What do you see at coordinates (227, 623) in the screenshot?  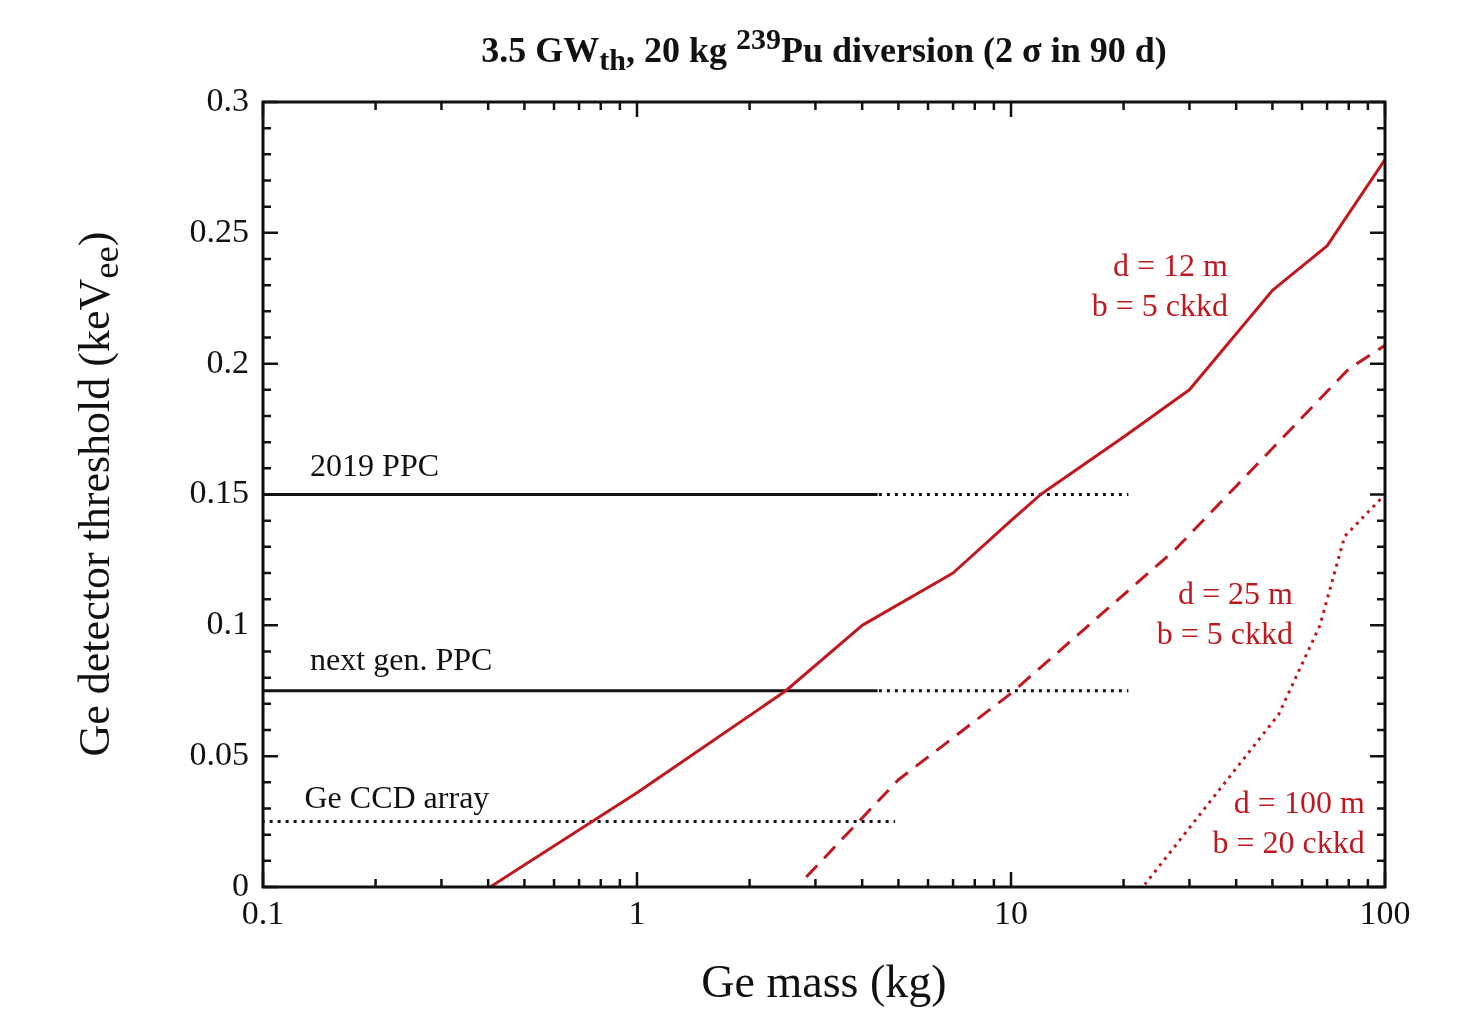 I see `y-tick-label: 0.1` at bounding box center [227, 623].